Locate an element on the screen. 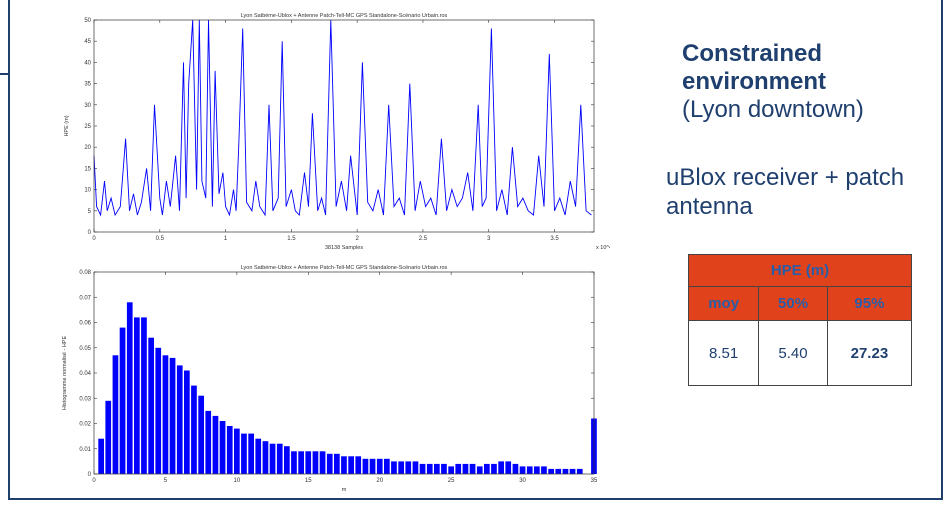 This screenshot has width=951, height=506. frame-line-left is located at coordinates (9, 250).